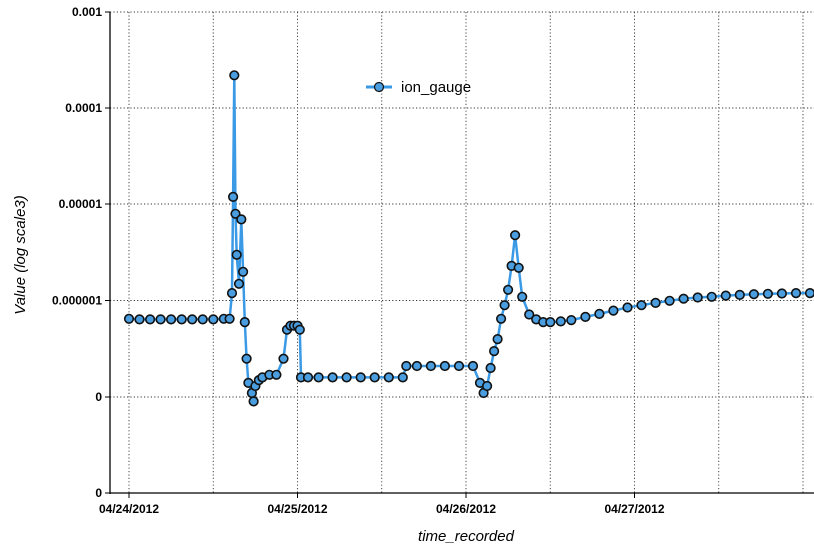 This screenshot has width=814, height=548. I want to click on y-tick-label: 0.000001, so click(77, 301).